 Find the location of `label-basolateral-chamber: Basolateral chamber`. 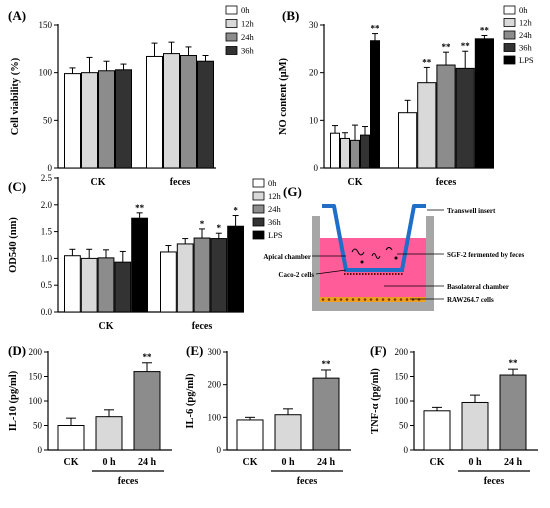

label-basolateral-chamber: Basolateral chamber is located at coordinates (478, 287).